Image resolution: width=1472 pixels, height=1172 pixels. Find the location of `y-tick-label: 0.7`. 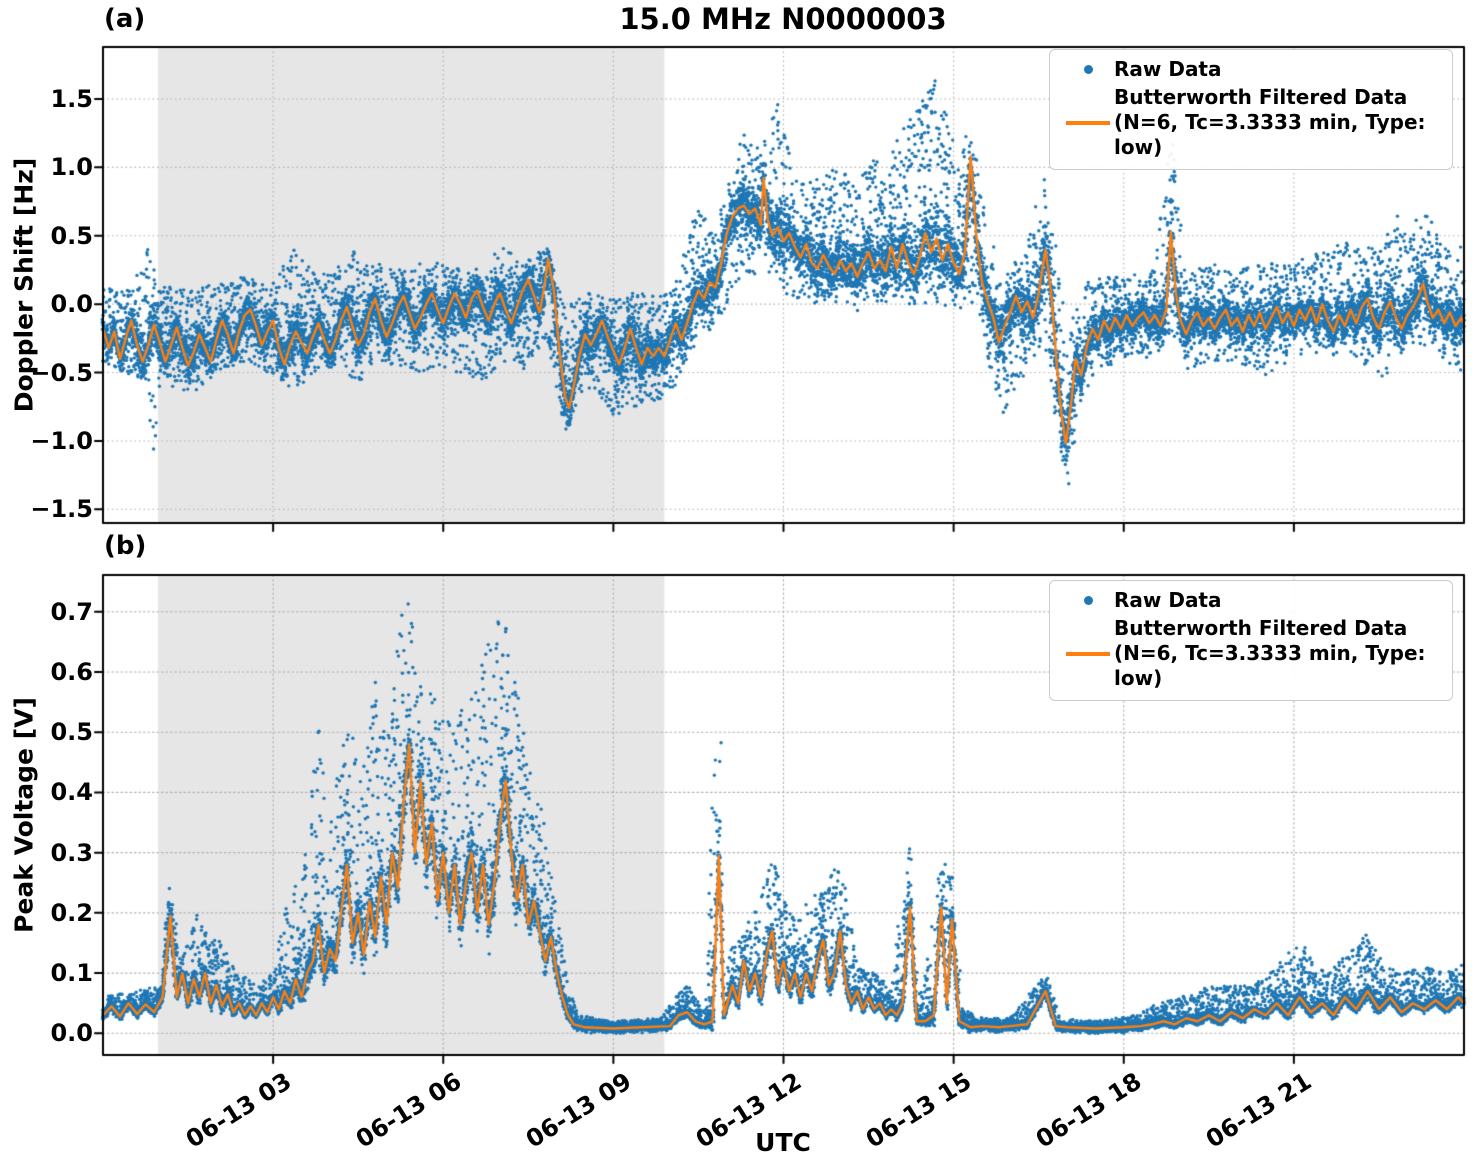

y-tick-label: 0.7 is located at coordinates (71, 611).